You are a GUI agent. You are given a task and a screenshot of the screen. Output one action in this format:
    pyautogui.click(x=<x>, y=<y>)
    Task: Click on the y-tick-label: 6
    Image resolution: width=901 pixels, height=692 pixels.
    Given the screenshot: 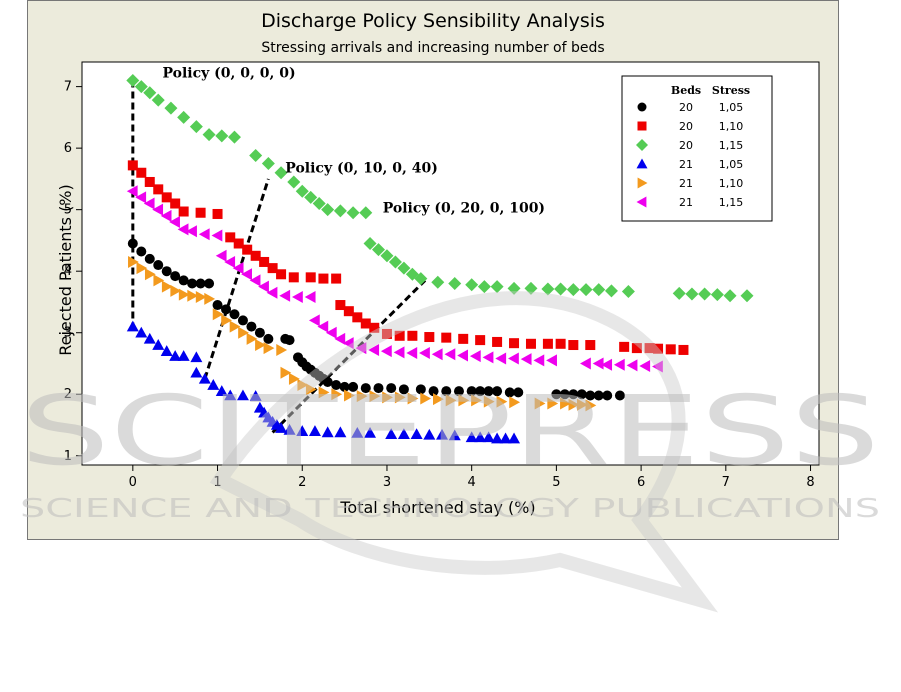 What is the action you would take?
    pyautogui.click(x=68, y=148)
    